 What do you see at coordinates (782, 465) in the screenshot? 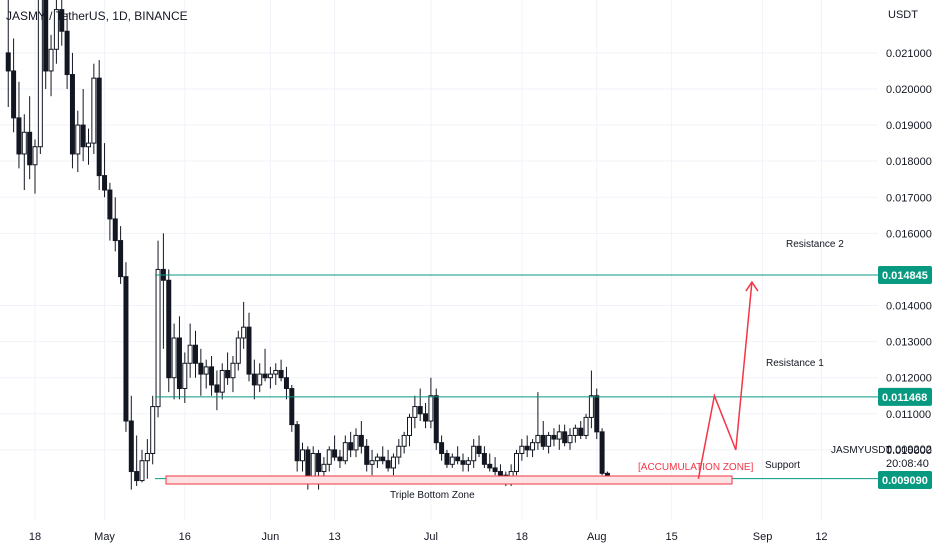
I see `level-label-2: Support` at bounding box center [782, 465].